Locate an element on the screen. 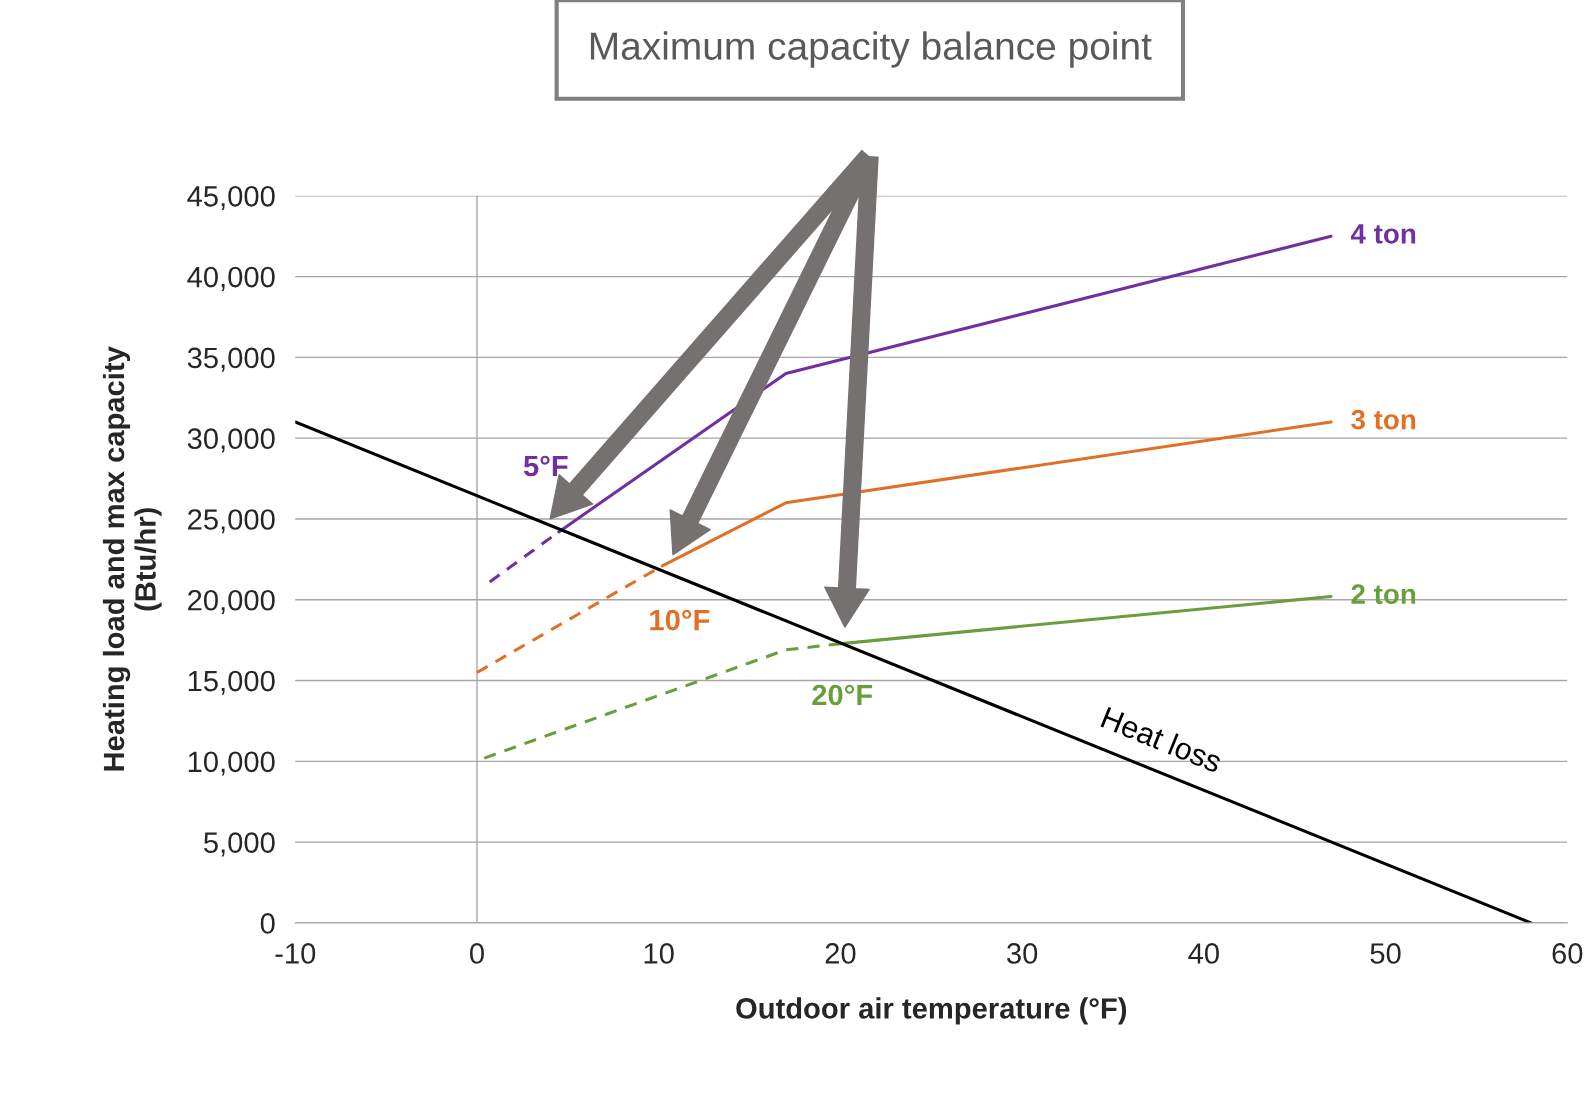 The width and height of the screenshot is (1596, 1100). y-tick-label: 35,000 is located at coordinates (231, 359).